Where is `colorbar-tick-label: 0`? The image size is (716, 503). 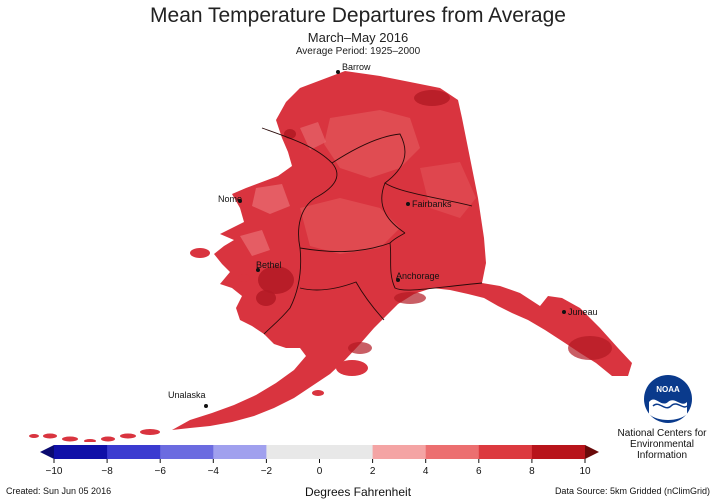 colorbar-tick-label: 0 is located at coordinates (320, 471).